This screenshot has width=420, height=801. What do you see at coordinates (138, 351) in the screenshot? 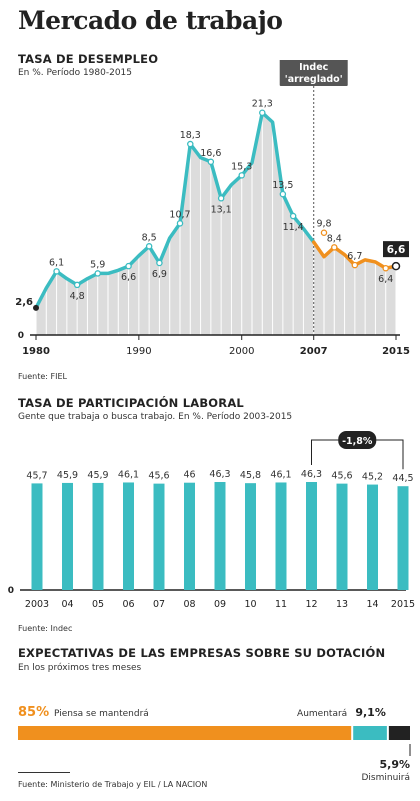
I see `x-tick-label: 1990` at bounding box center [138, 351].